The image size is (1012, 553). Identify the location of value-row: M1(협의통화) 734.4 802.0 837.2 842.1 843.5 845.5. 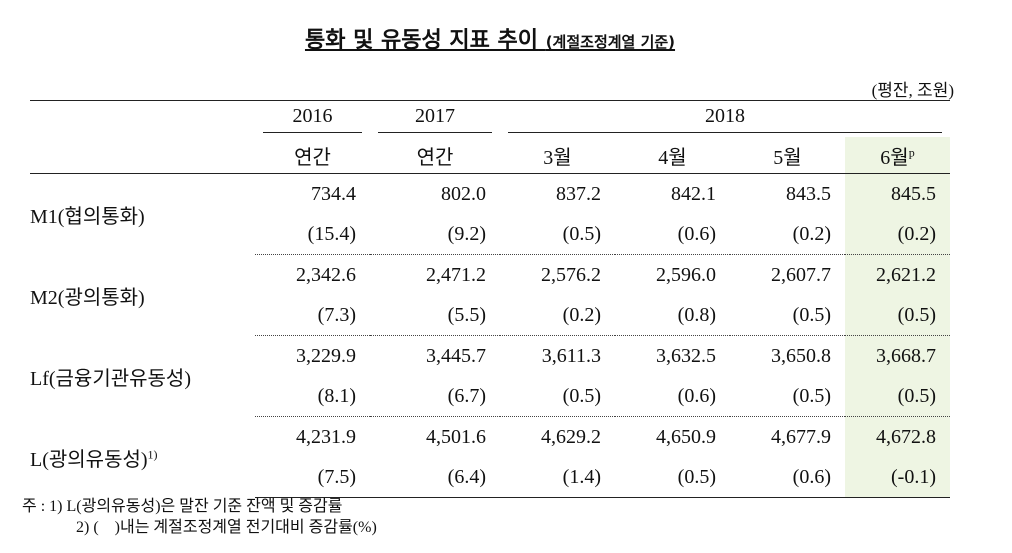
(490, 200).